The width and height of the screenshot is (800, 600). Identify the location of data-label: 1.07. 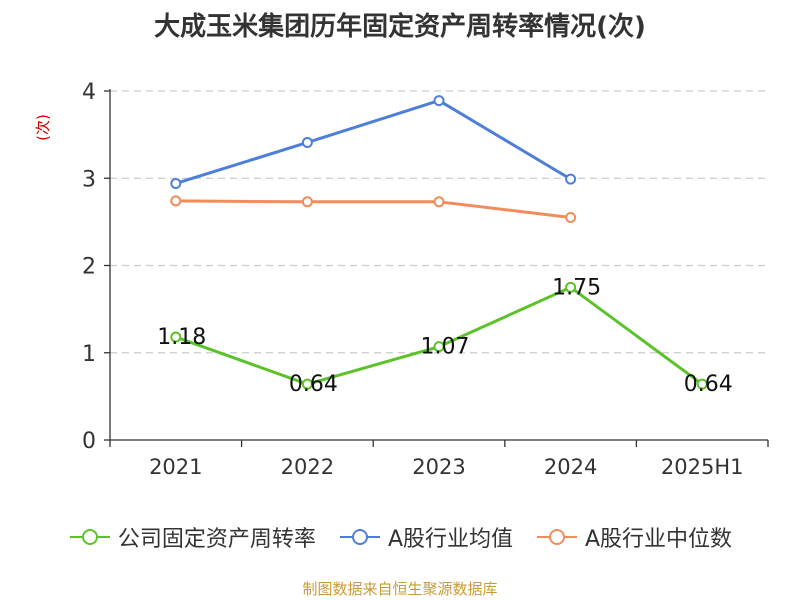
(445, 347).